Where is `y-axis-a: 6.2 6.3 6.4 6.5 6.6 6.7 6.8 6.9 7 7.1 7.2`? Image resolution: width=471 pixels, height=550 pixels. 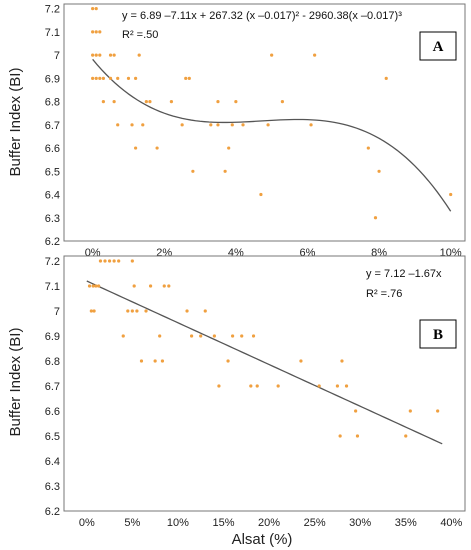 y-axis-a: 6.2 6.3 6.4 6.5 6.6 6.7 6.8 6.9 7 7.1 7.2 is located at coordinates (52, 126).